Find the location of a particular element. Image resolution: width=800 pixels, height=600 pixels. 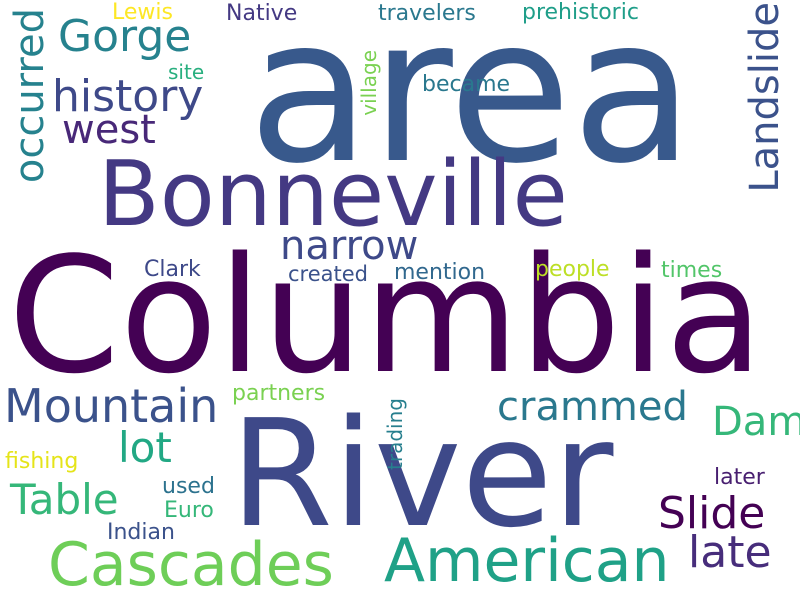

word-slide: Slide is located at coordinates (712, 513).